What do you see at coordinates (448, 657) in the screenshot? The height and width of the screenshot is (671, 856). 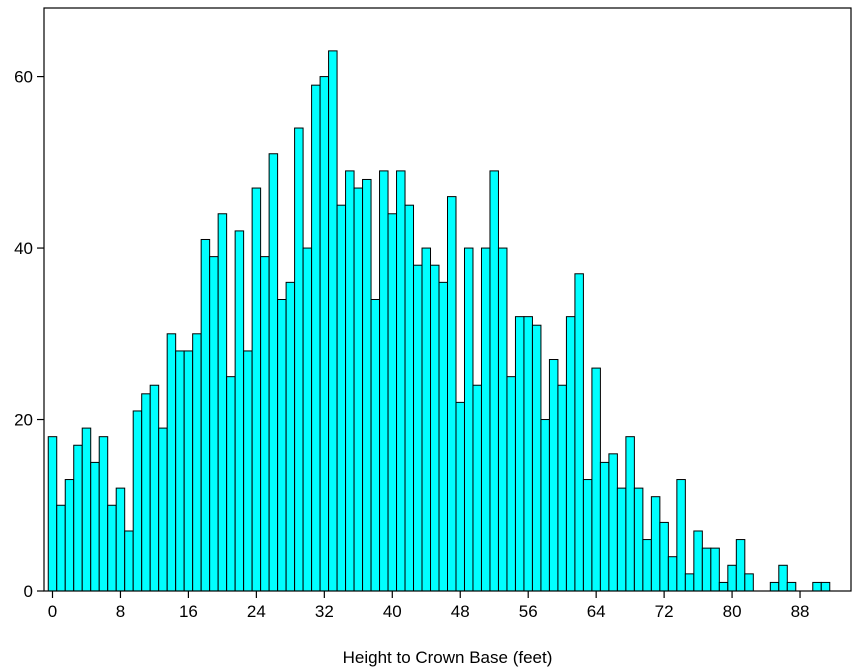 I see `x-axis-title: Height to Crown Base (feet)` at bounding box center [448, 657].